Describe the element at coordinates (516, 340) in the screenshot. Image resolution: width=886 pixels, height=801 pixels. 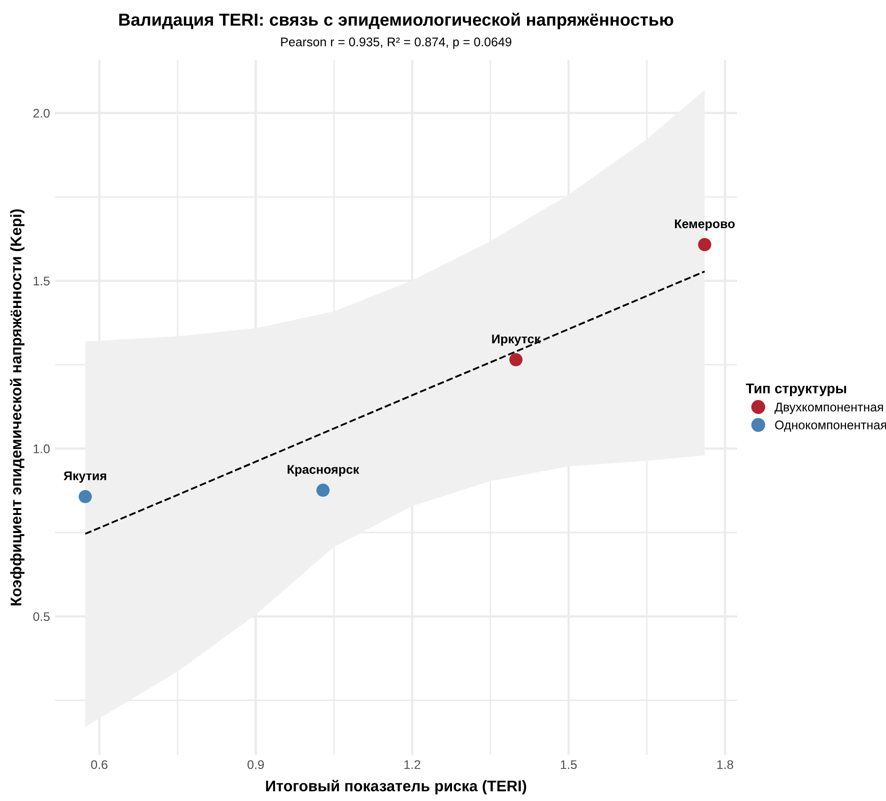
I see `annotation: Иркутск` at that location.